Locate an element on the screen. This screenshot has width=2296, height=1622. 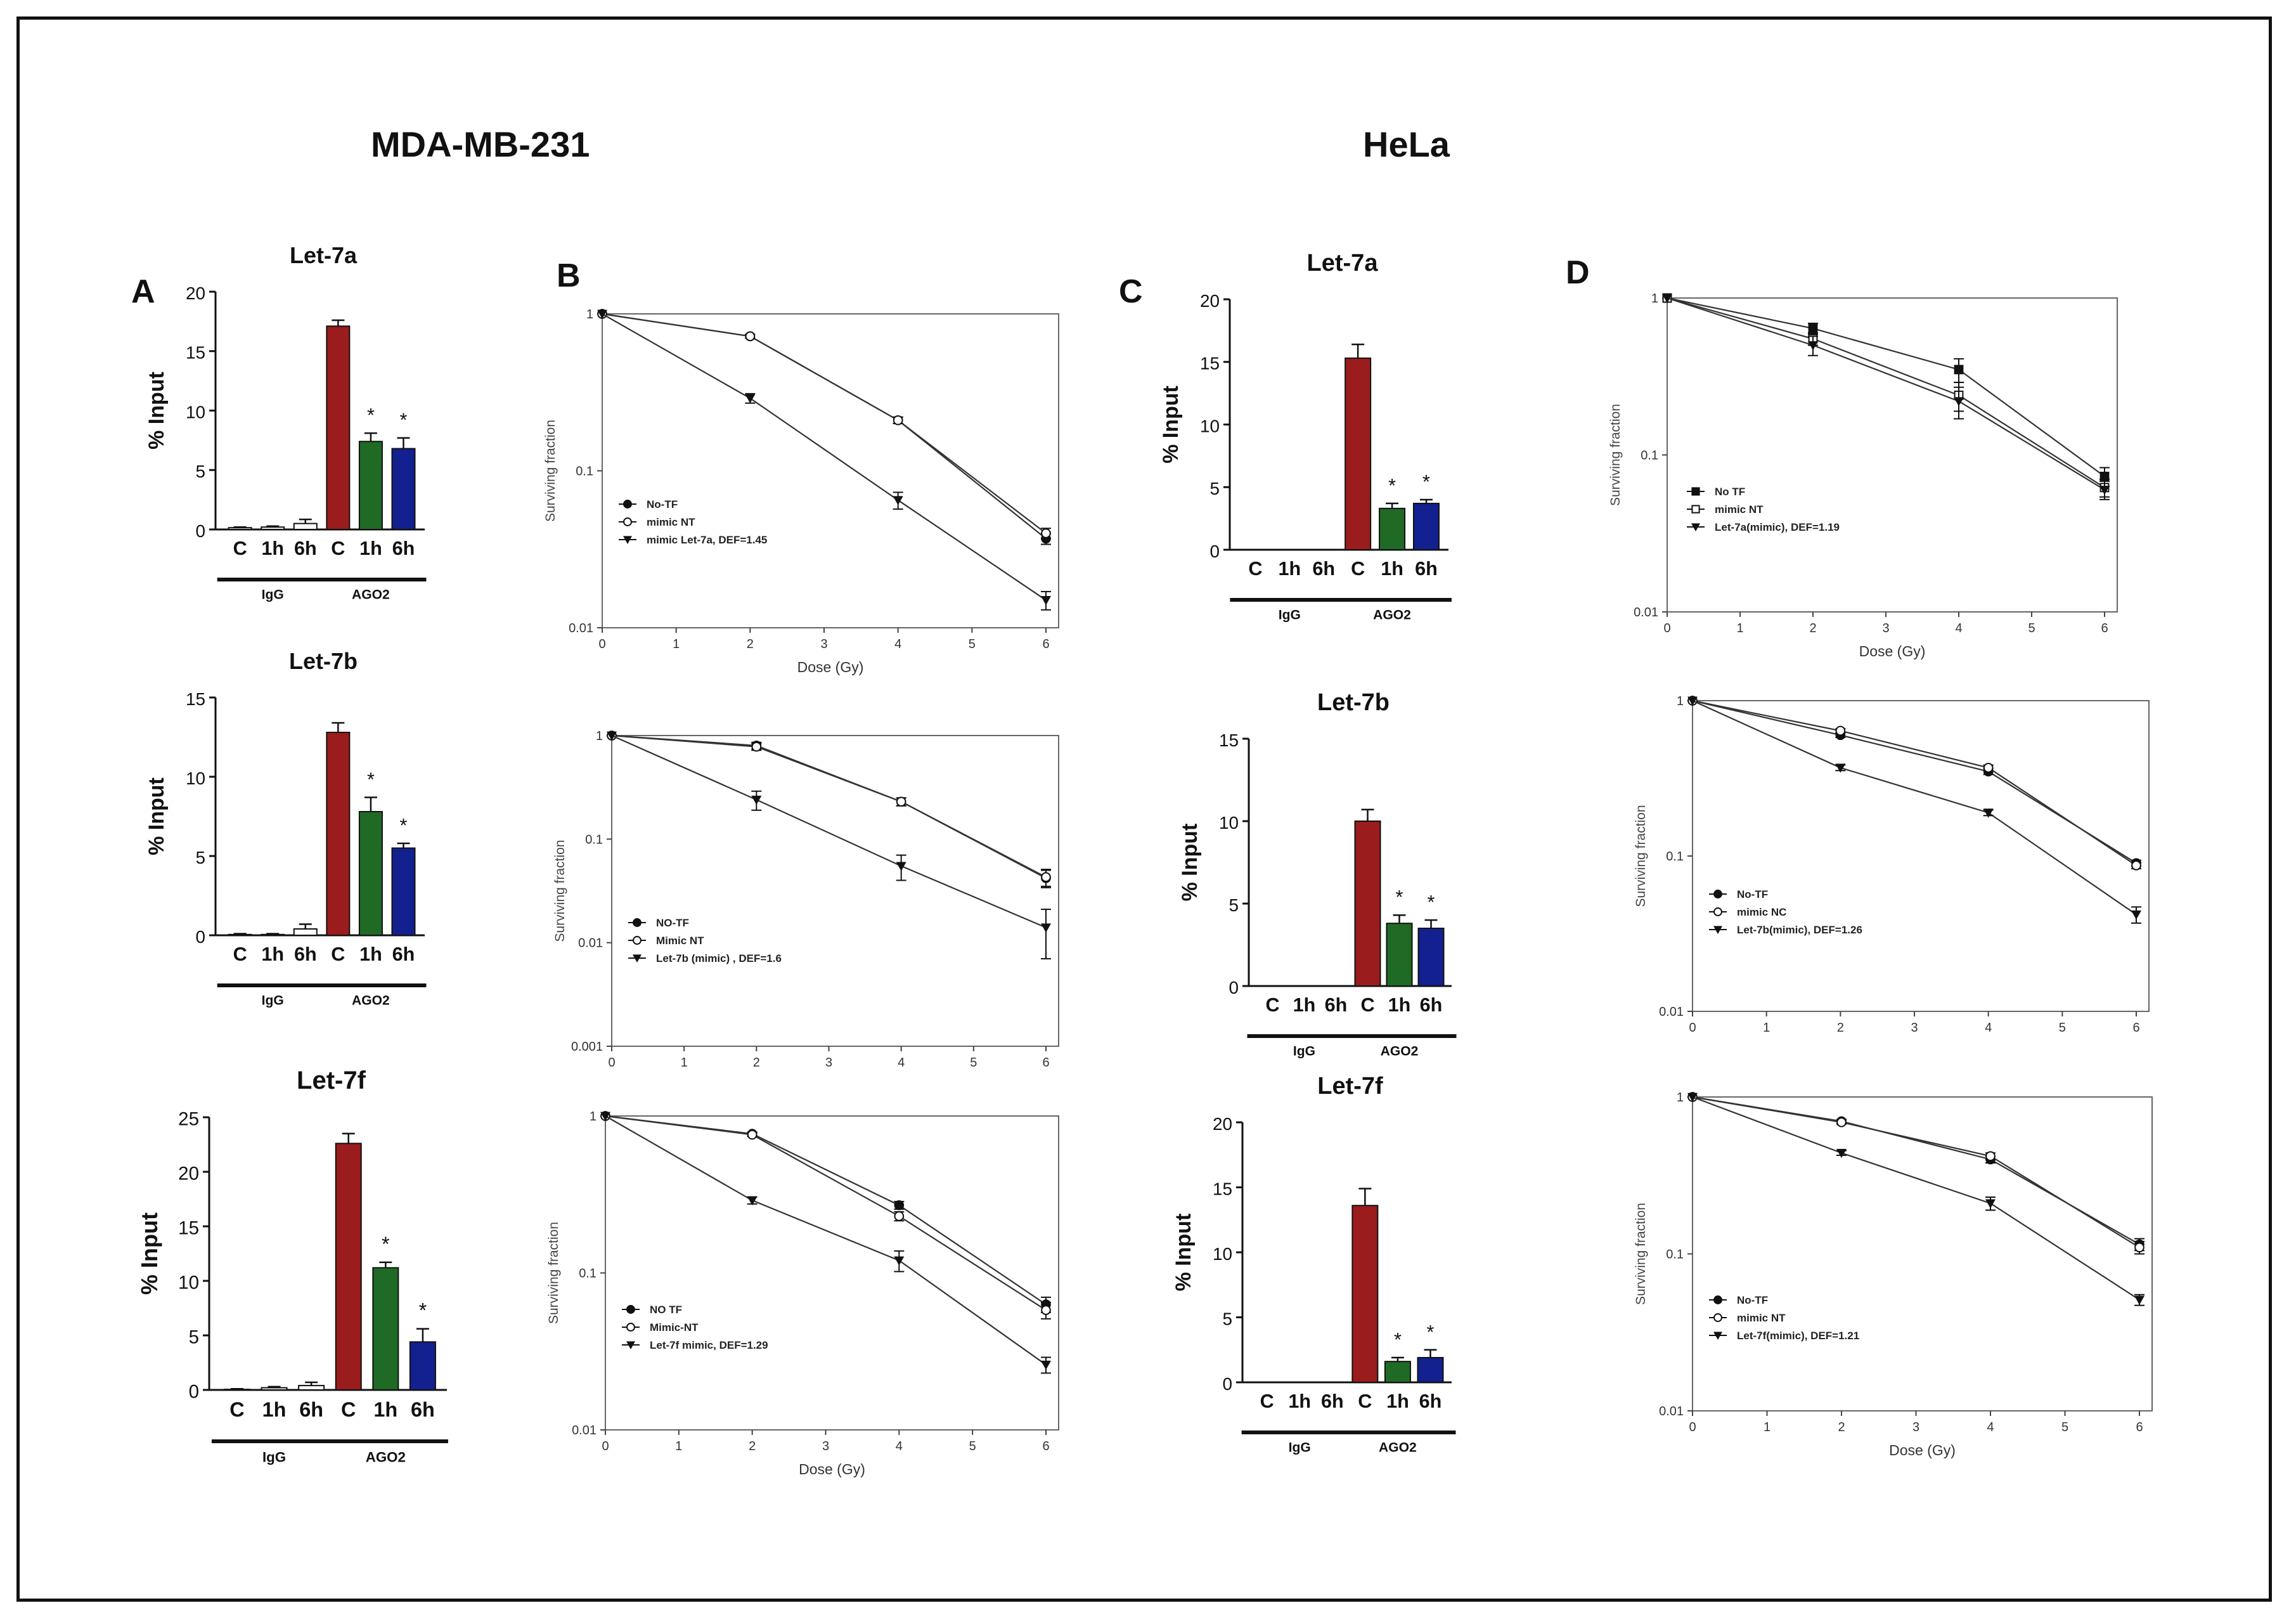
chart-title: Let-7b is located at coordinates (1353, 702).